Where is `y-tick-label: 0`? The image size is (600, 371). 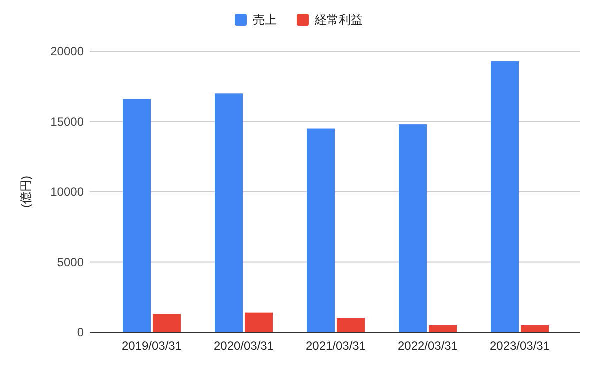 y-tick-label: 0 is located at coordinates (80, 333).